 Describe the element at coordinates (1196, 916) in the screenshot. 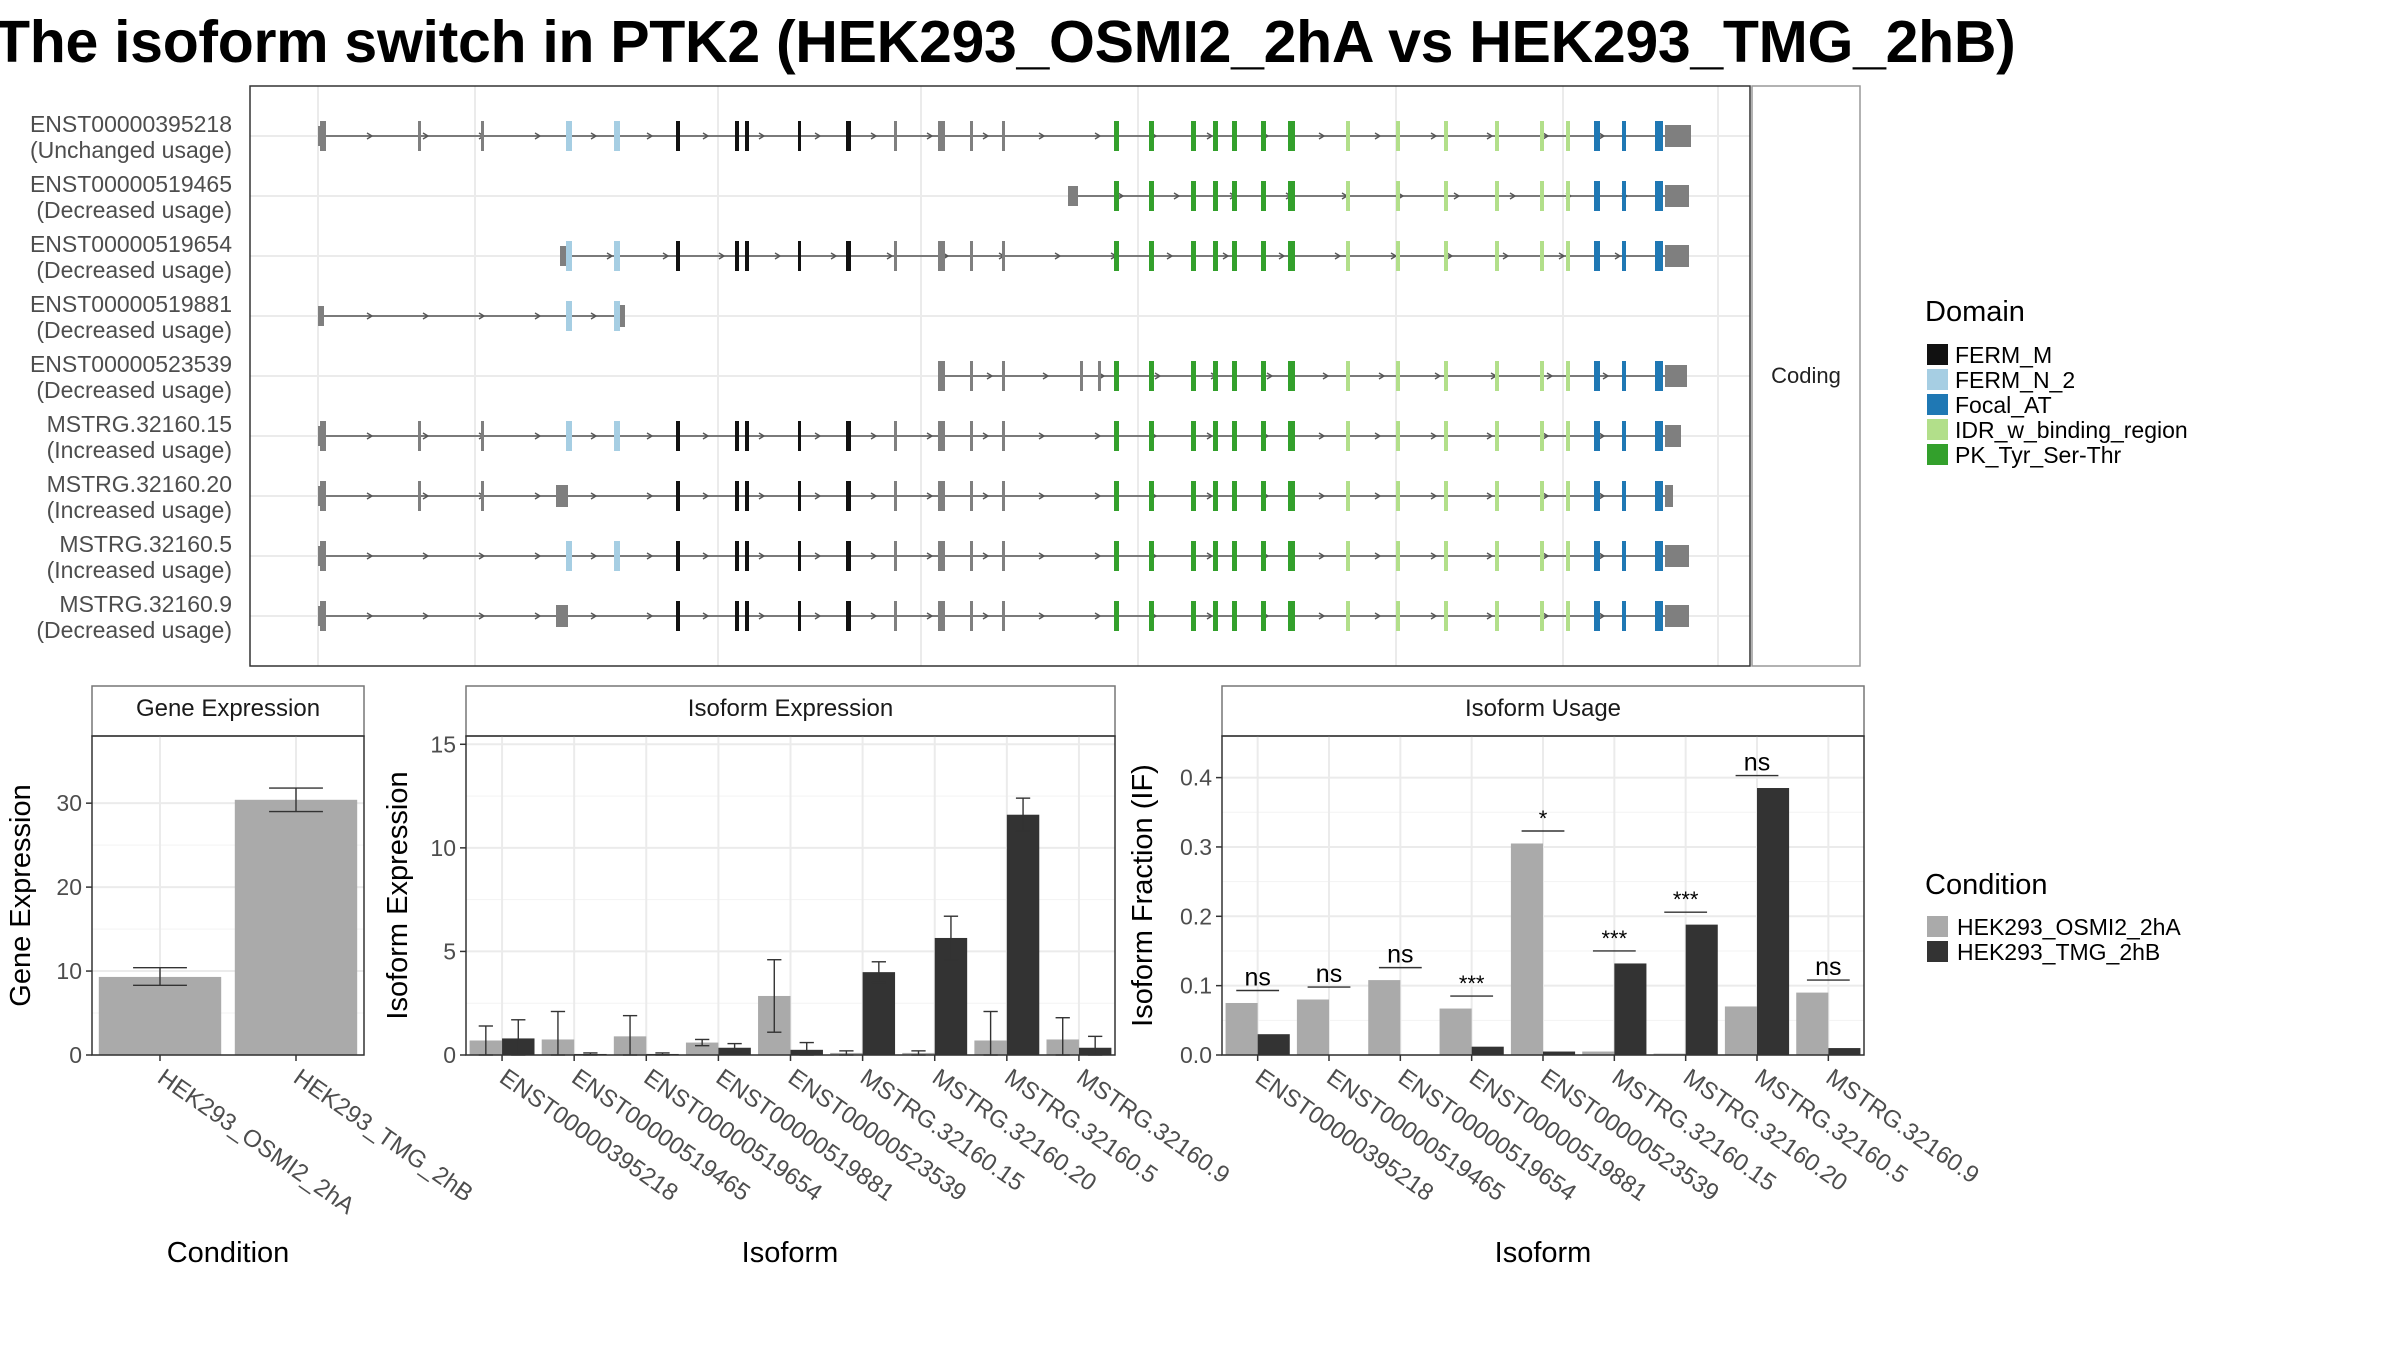

I see `y-tick-label: 0.2` at that location.